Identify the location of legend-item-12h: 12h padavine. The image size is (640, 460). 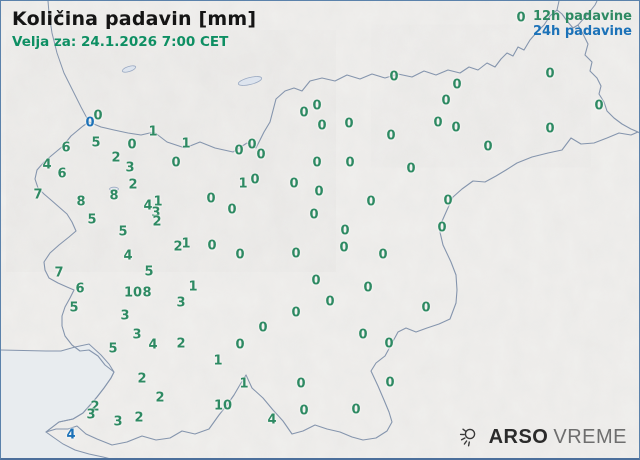
(582, 16).